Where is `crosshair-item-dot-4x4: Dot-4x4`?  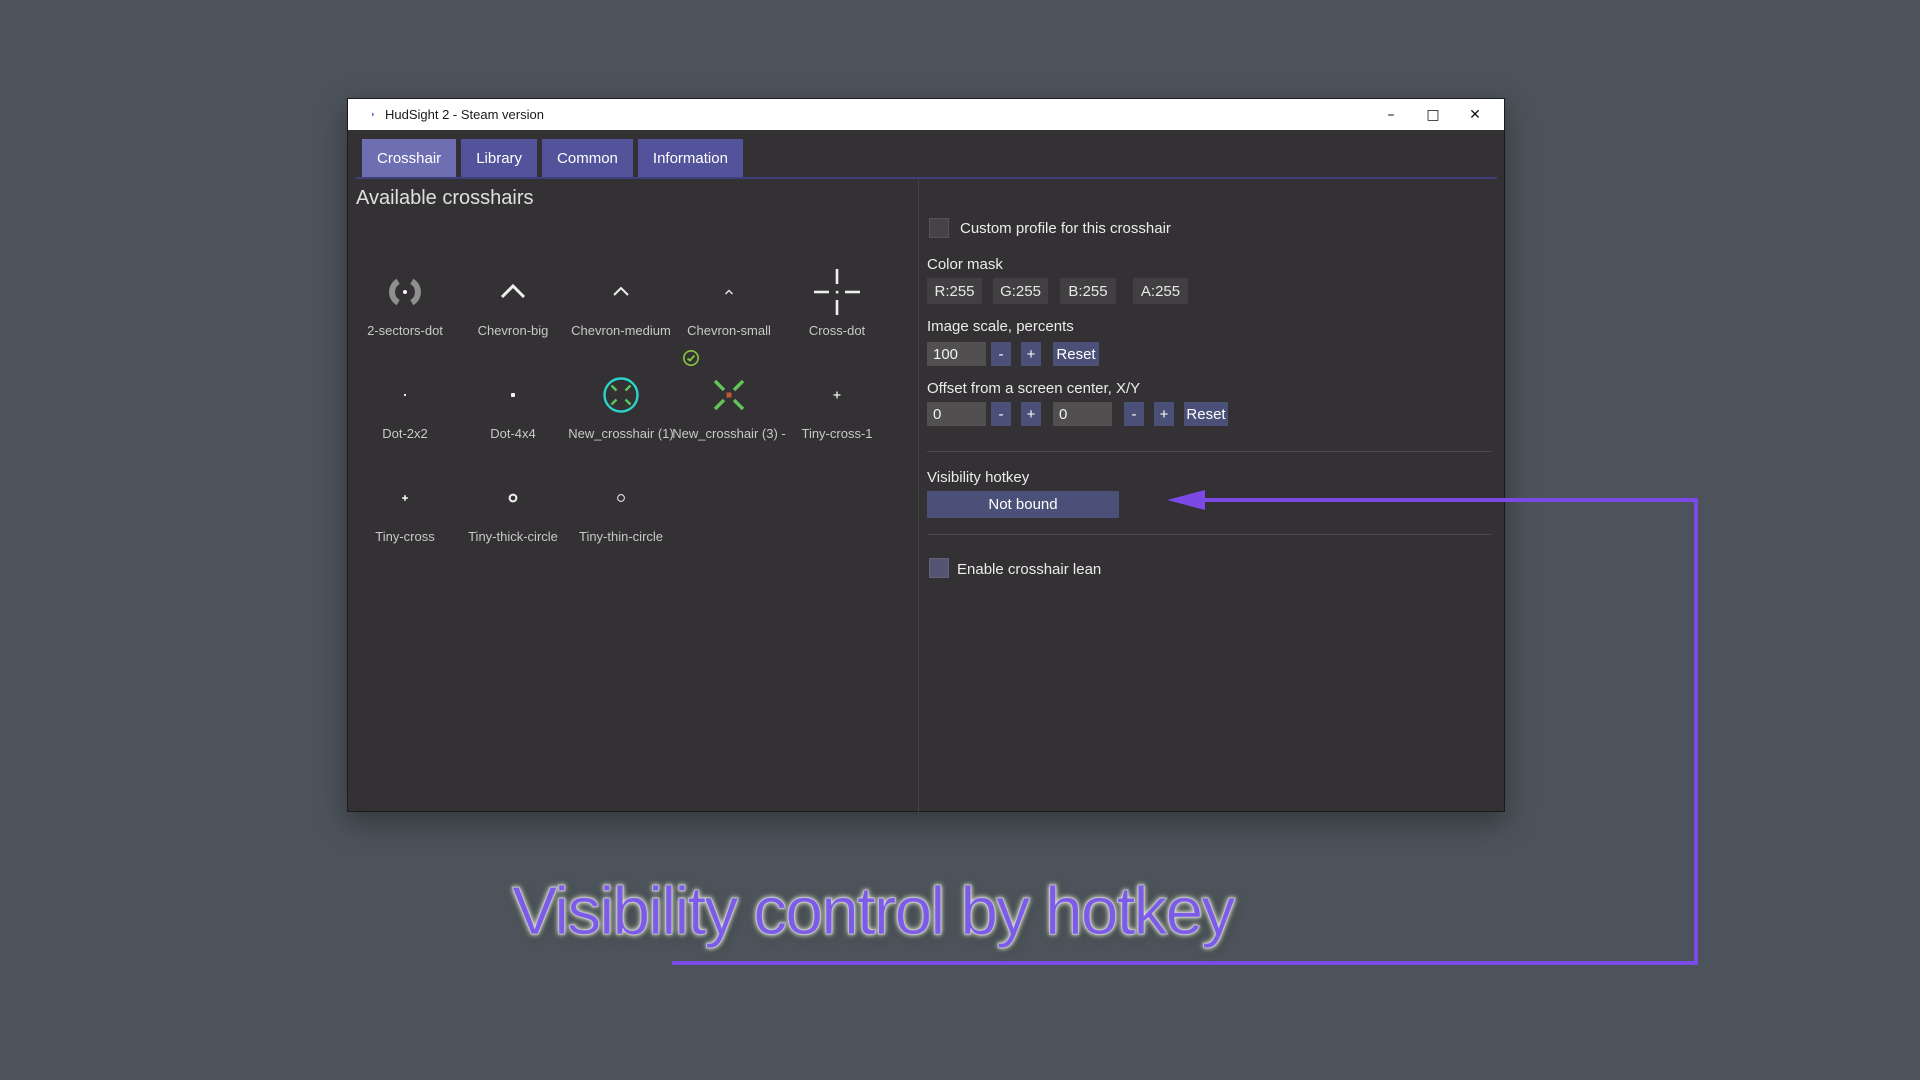
crosshair-item-dot-4x4: Dot-4x4 is located at coordinates (513, 400).